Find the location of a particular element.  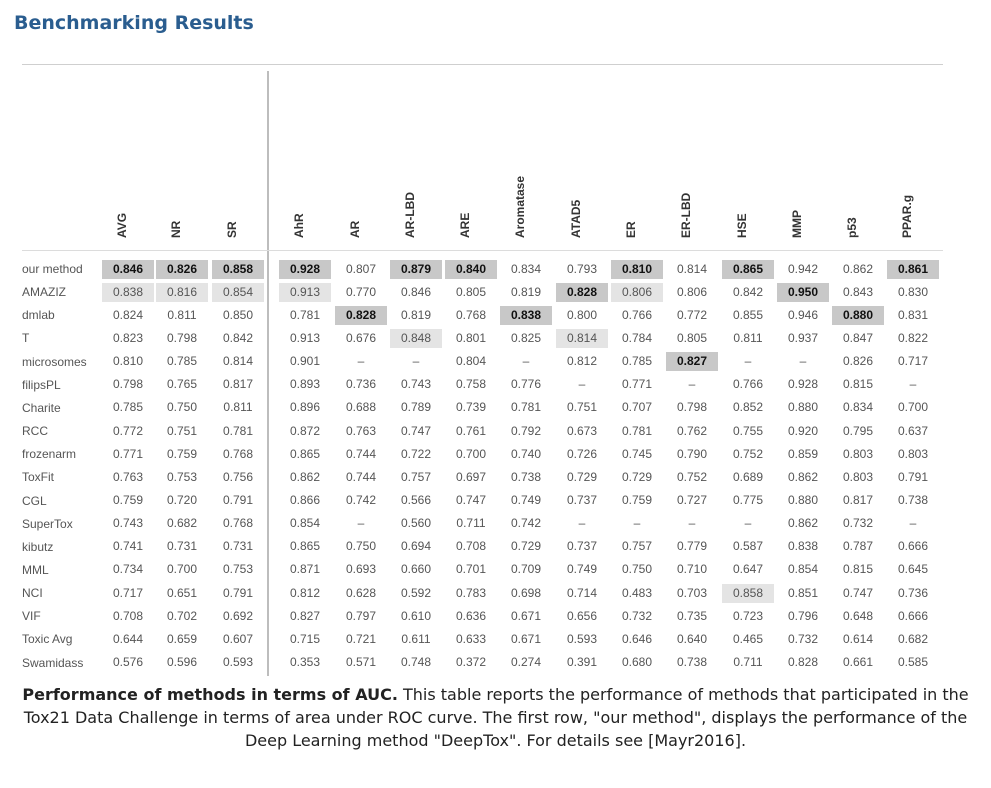

row-label: NCI is located at coordinates (32, 593).